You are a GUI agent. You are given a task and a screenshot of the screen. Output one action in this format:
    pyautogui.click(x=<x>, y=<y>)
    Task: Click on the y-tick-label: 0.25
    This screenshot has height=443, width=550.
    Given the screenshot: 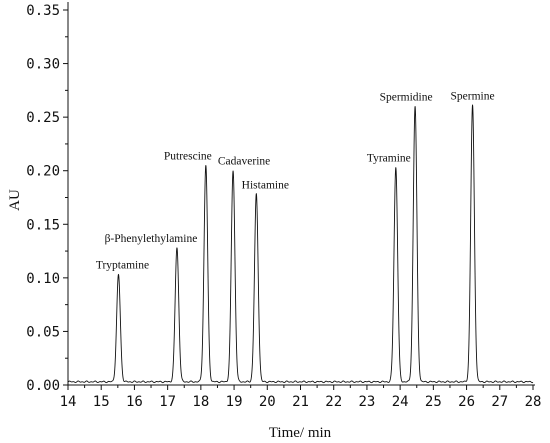 What is the action you would take?
    pyautogui.click(x=43, y=118)
    